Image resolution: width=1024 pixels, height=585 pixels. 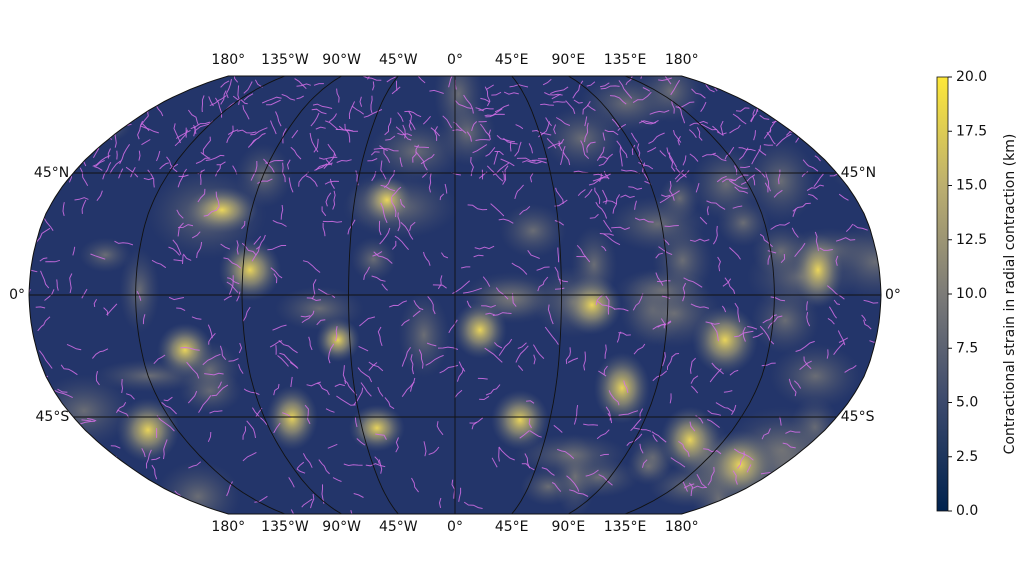 I want to click on lat-label: 0°, so click(x=17, y=295).